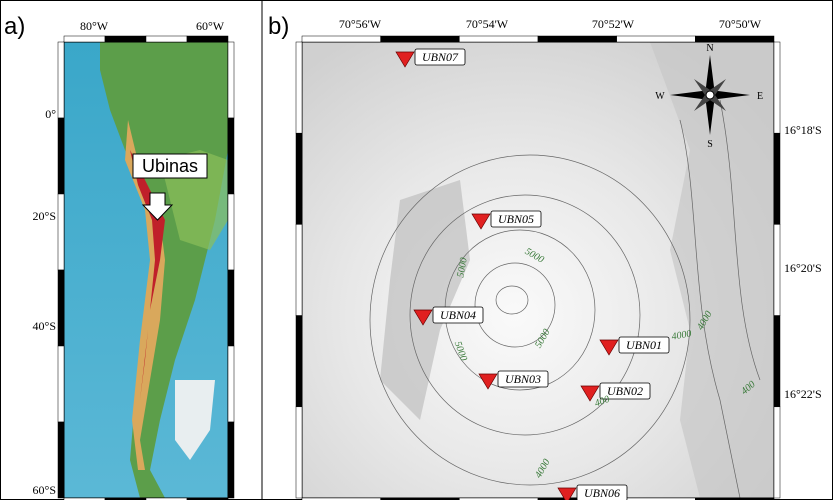 This screenshot has height=500, width=833. Describe the element at coordinates (360, 24) in the screenshot. I see `top-tick-label: 70°56'W` at that location.